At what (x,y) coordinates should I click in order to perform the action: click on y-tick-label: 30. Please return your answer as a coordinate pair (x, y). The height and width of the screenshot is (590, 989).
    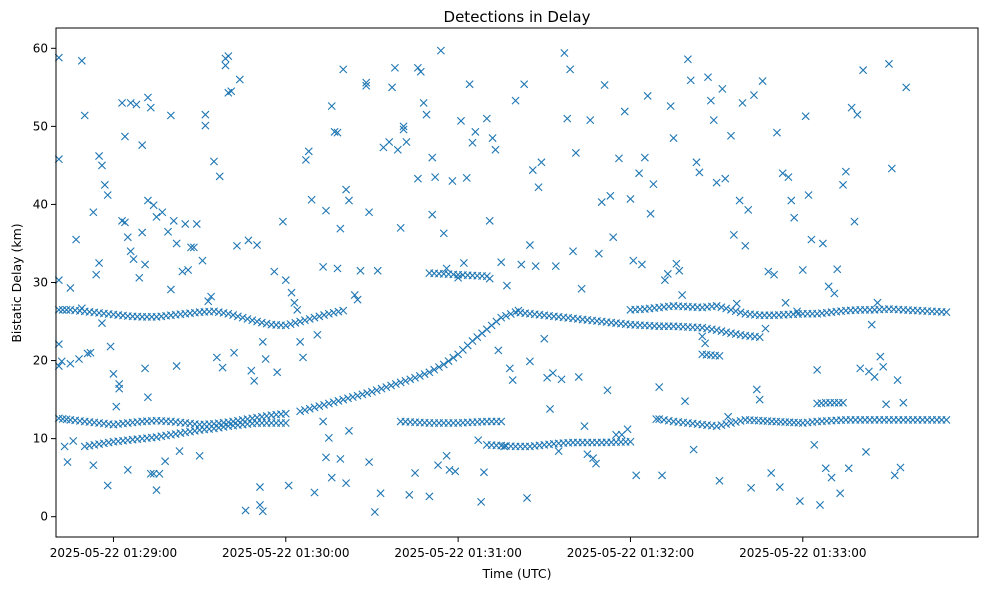
    Looking at the image, I should click on (40, 283).